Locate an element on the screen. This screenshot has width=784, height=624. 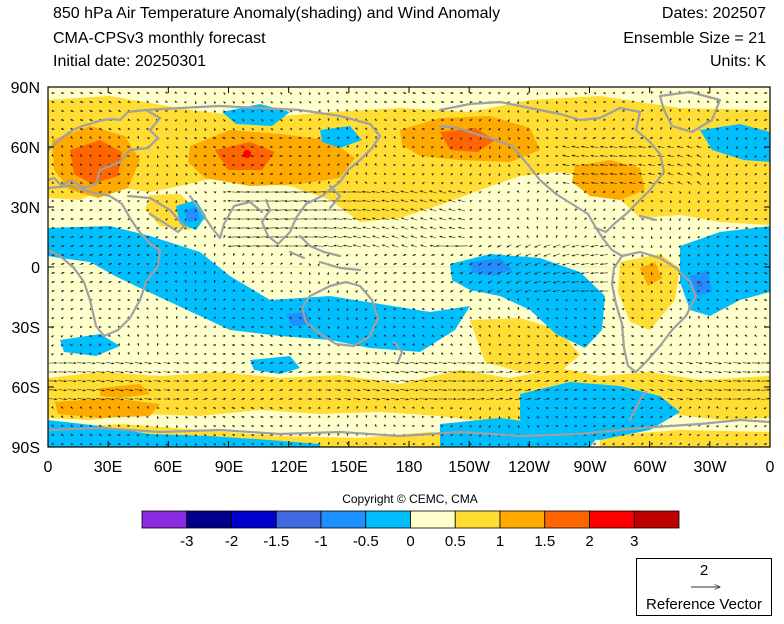
lon-label-30w: 30W is located at coordinates (711, 467).